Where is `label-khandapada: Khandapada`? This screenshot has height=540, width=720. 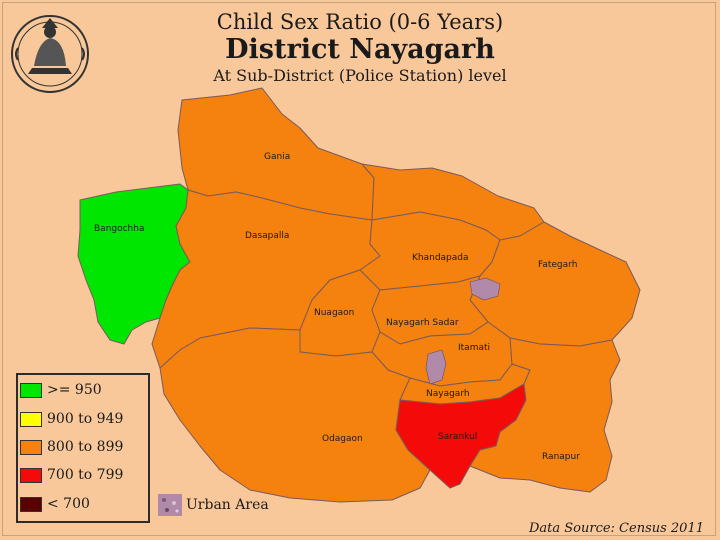 label-khandapada: Khandapada is located at coordinates (440, 258).